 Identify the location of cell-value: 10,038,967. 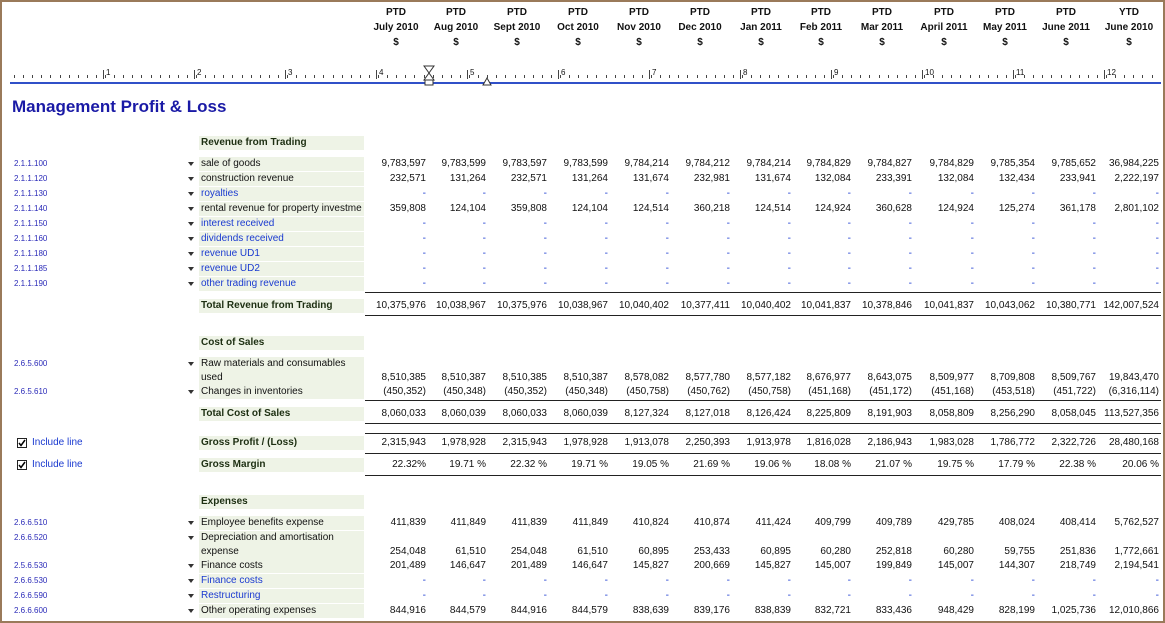
(582, 305).